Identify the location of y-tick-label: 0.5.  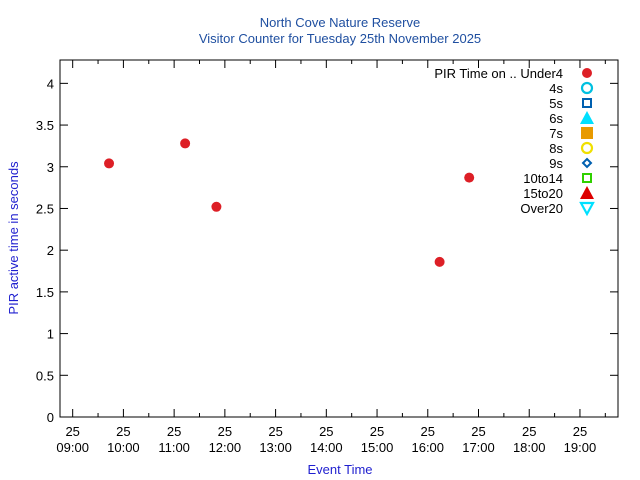
(45, 375).